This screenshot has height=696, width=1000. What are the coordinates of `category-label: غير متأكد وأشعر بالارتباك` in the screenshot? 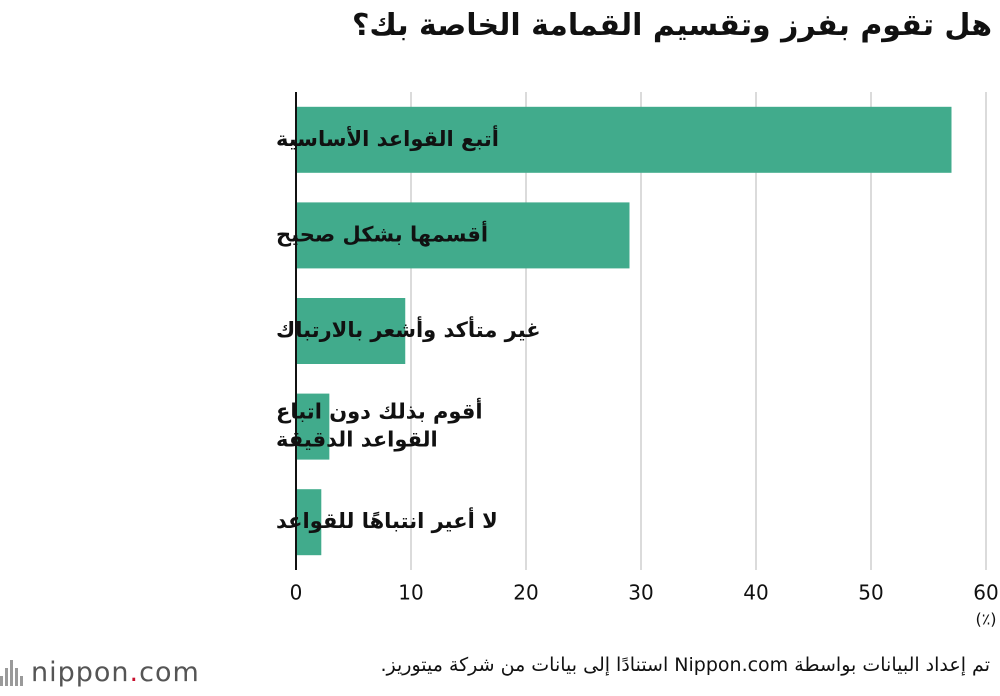 It's located at (408, 328).